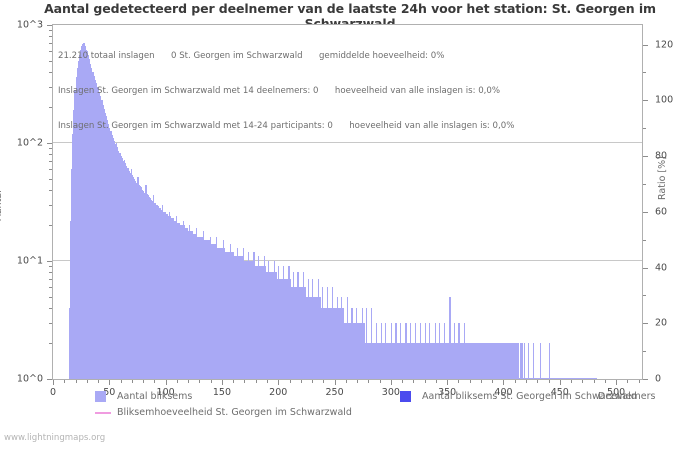 This screenshot has height=450, width=700. I want to click on y-axis-right: 0 20 40 60 80 100 120, so click(671, 204).